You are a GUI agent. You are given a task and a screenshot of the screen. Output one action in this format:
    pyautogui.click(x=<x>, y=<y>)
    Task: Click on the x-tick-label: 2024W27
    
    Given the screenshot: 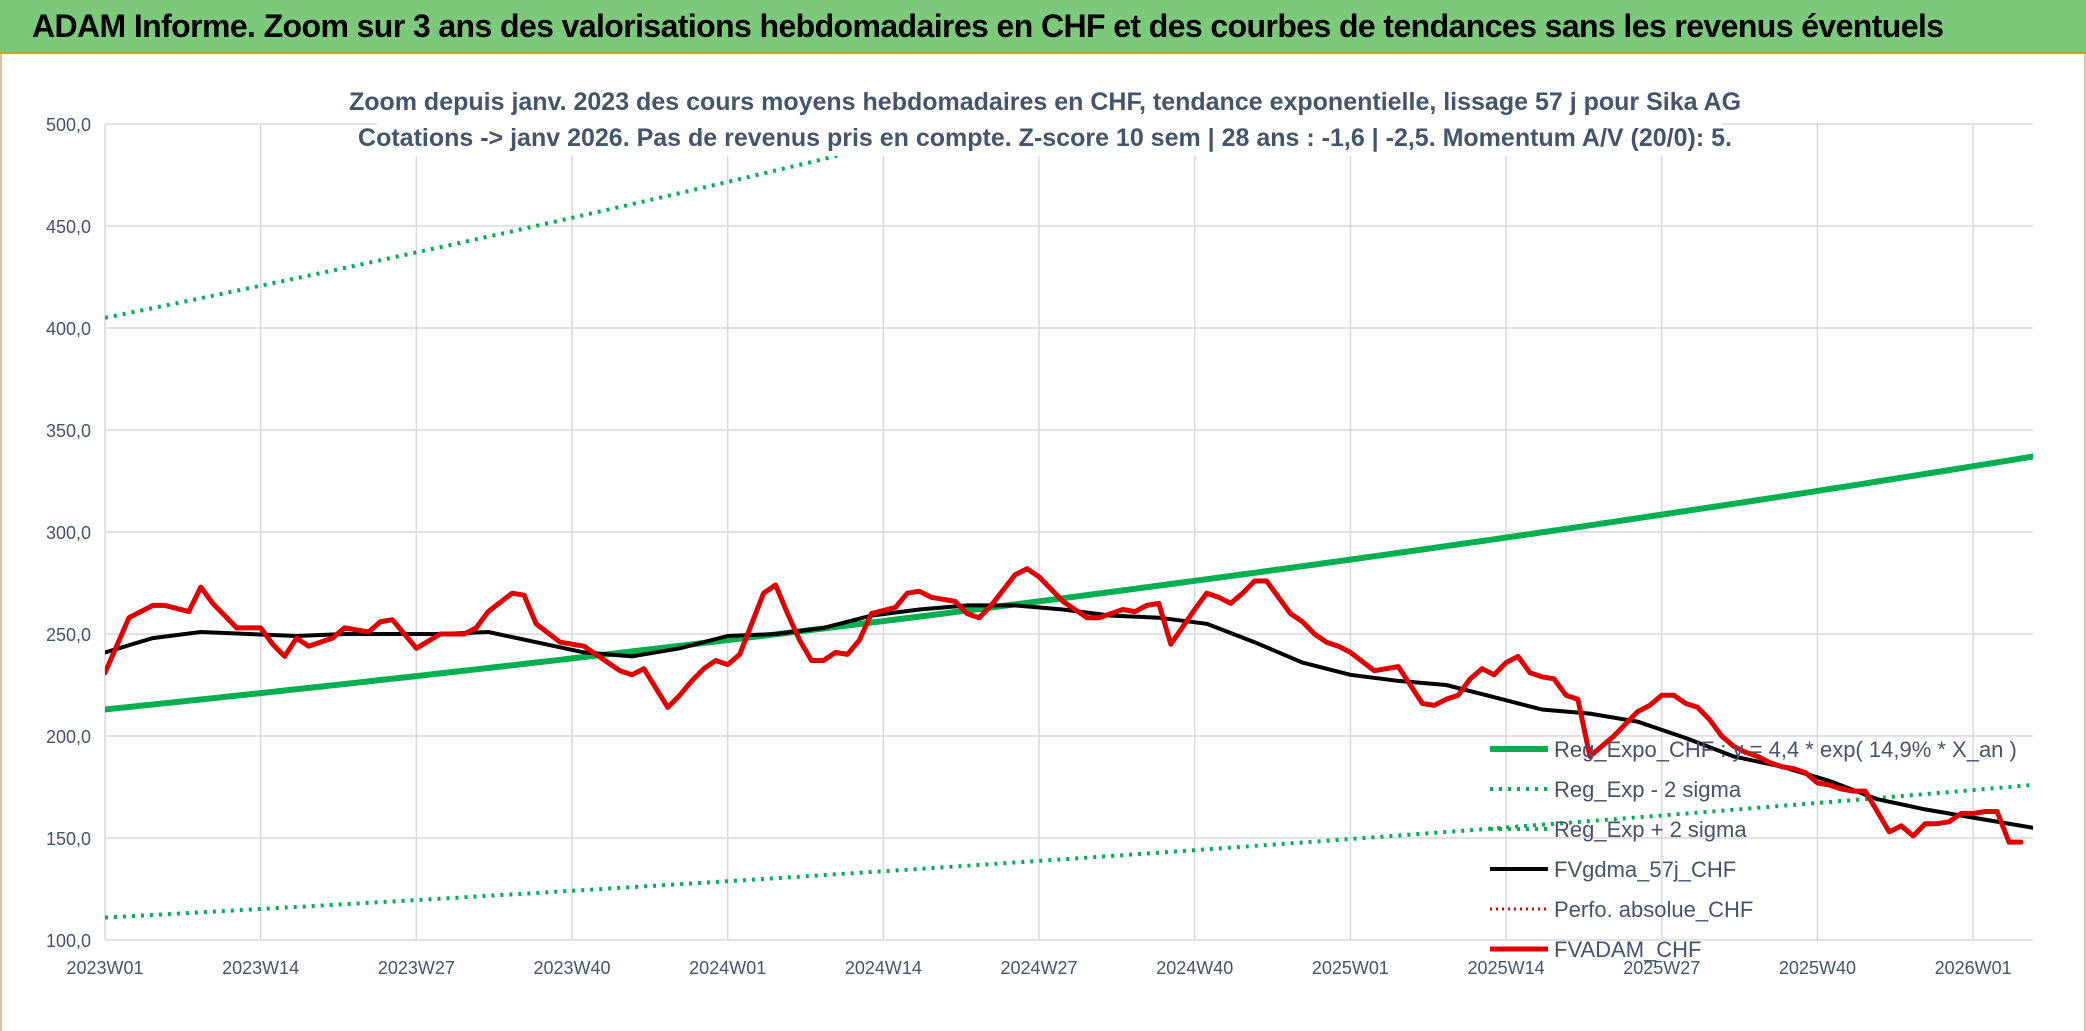 What is the action you would take?
    pyautogui.click(x=1039, y=968)
    